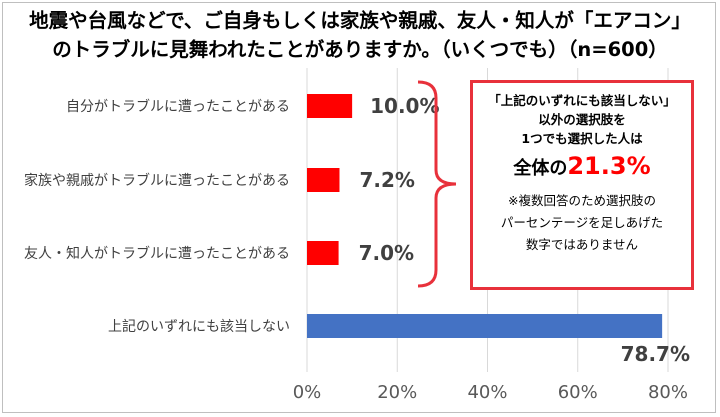  Describe the element at coordinates (487, 392) in the screenshot. I see `x-tick-label-2: 40%` at that location.